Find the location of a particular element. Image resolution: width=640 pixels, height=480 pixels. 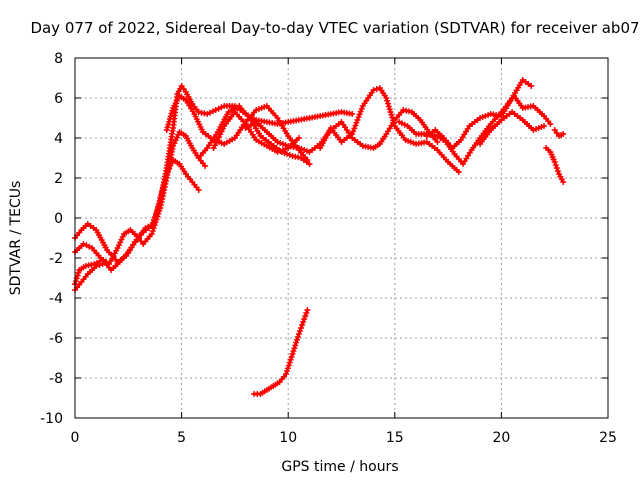

x-tick-label: 25 is located at coordinates (608, 438).